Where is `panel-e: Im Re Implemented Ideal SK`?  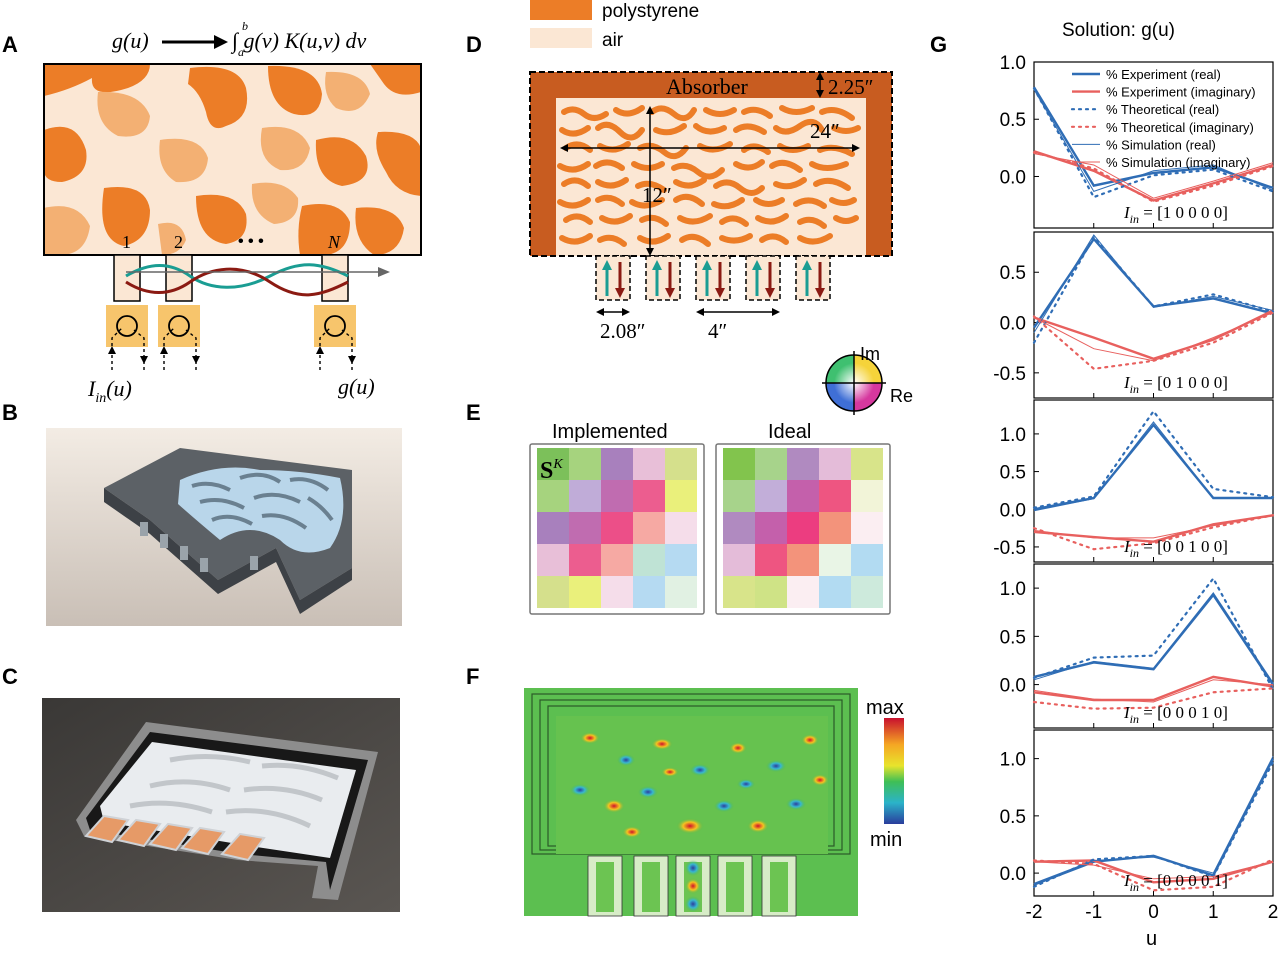 panel-e: Im Re Implemented Ideal SK is located at coordinates (721, 479).